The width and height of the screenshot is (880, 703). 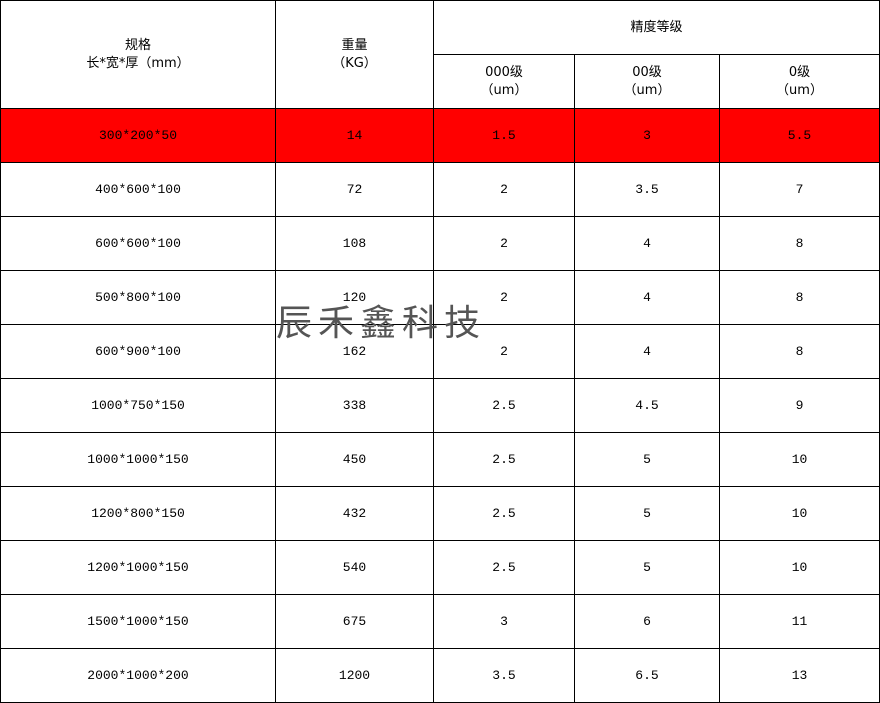 I want to click on cell-spec: 1000*1000*150, so click(x=138, y=459).